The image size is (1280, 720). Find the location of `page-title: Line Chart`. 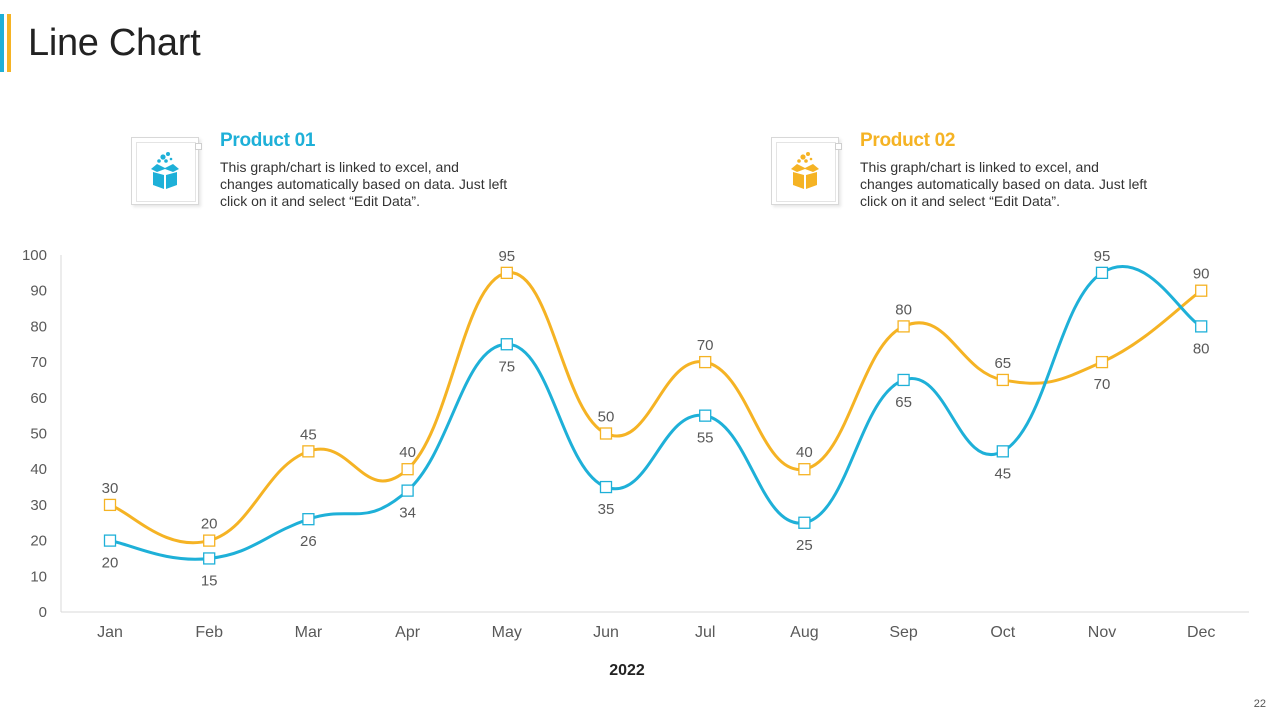

page-title: Line Chart is located at coordinates (114, 43).